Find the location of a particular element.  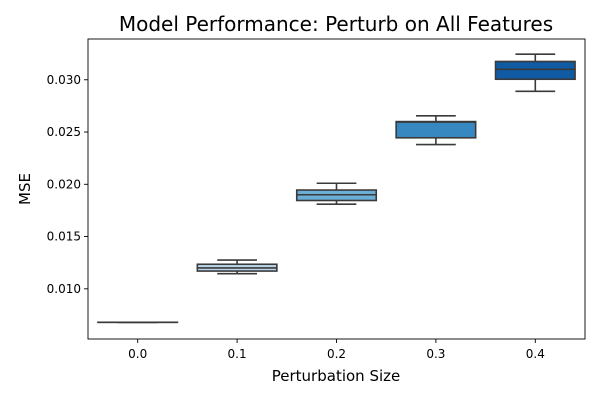

x-tick-label: 0.3 is located at coordinates (435, 354).